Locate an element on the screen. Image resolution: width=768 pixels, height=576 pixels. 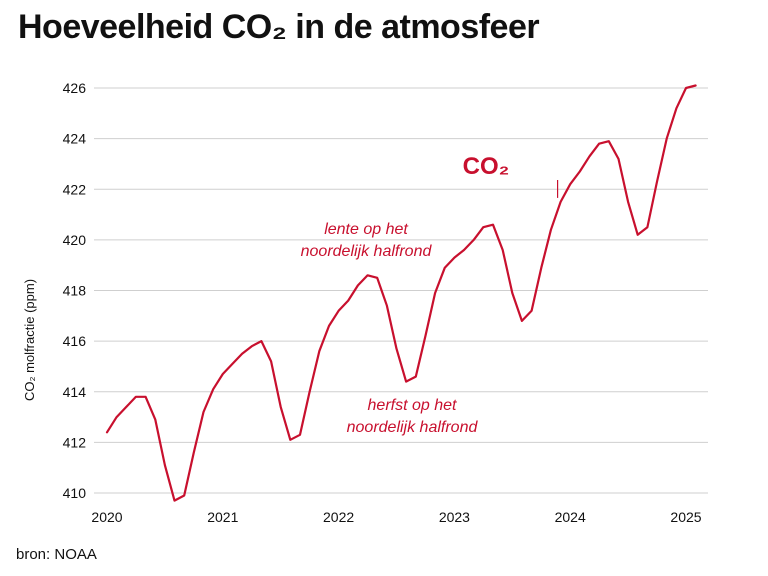
y-tick-label: 414 is located at coordinates (75, 392).